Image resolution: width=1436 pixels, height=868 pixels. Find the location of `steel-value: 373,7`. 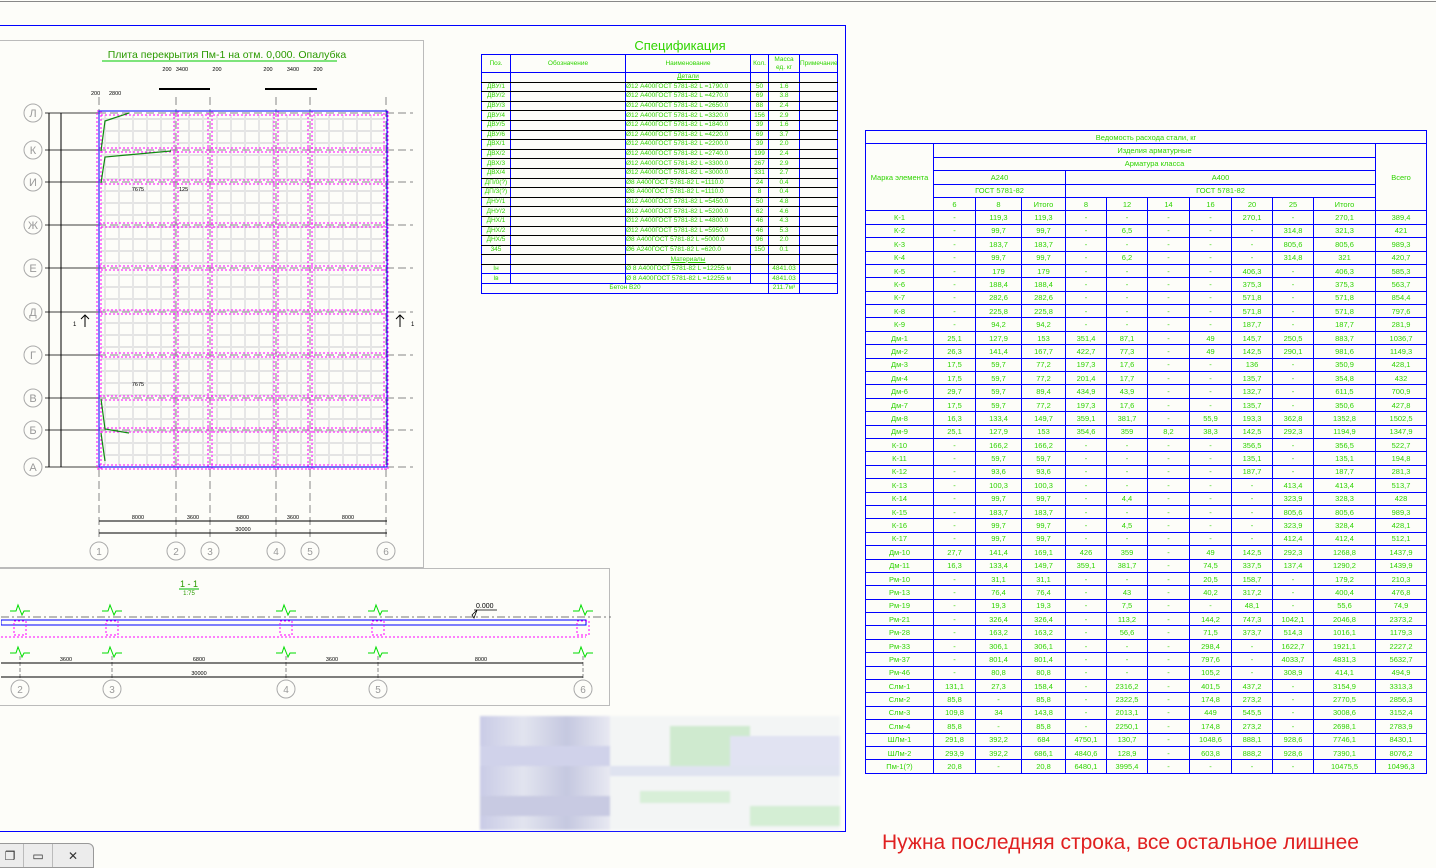

steel-value: 373,7 is located at coordinates (1252, 632).